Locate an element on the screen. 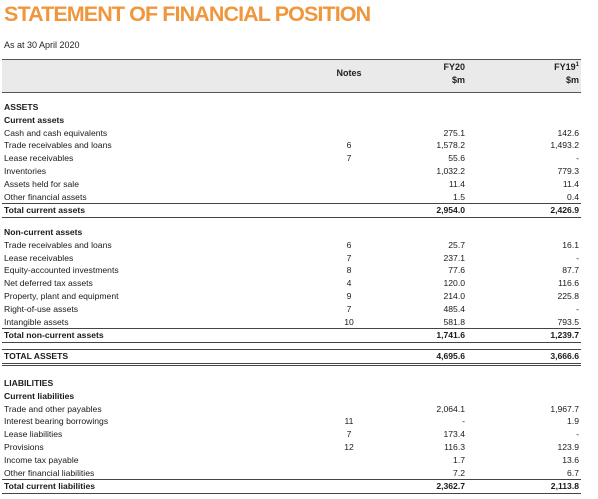 This screenshot has width=598, height=499. row-fy19-value: 11.4 is located at coordinates (570, 183).